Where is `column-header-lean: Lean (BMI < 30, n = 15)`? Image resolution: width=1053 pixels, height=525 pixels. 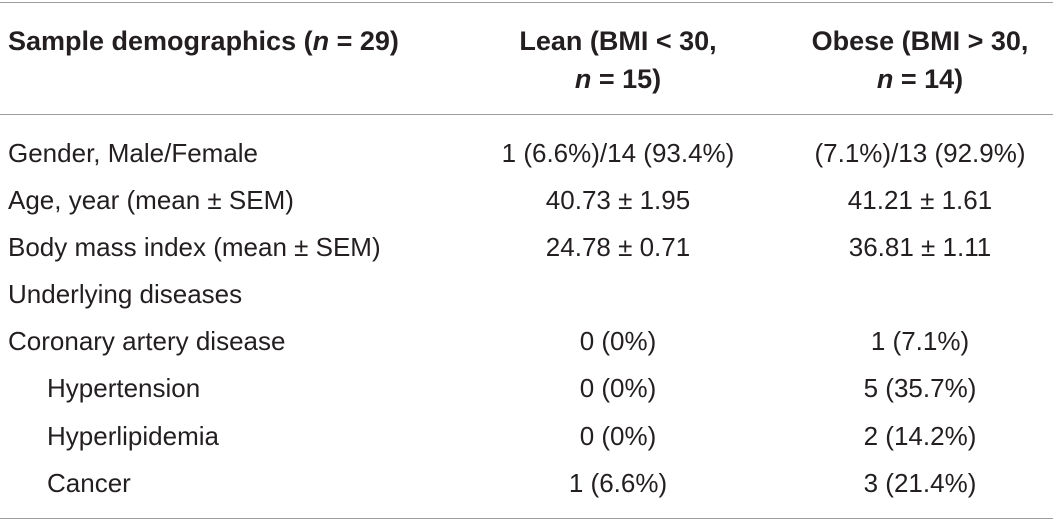
column-header-lean: Lean (BMI < 30, n = 15) is located at coordinates (618, 60).